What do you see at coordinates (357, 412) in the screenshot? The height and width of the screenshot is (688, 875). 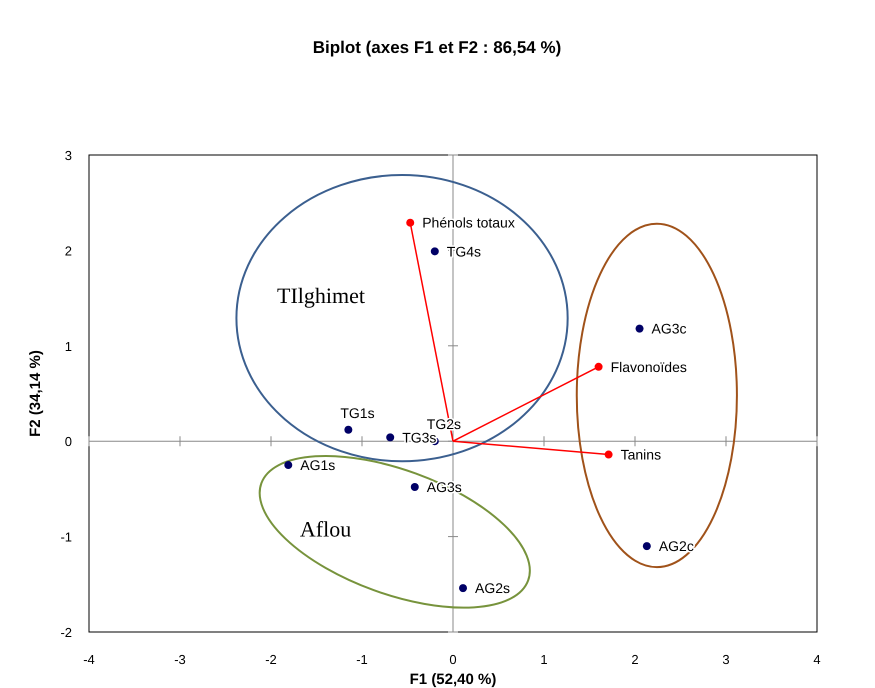 I see `annotation: TG1s` at bounding box center [357, 412].